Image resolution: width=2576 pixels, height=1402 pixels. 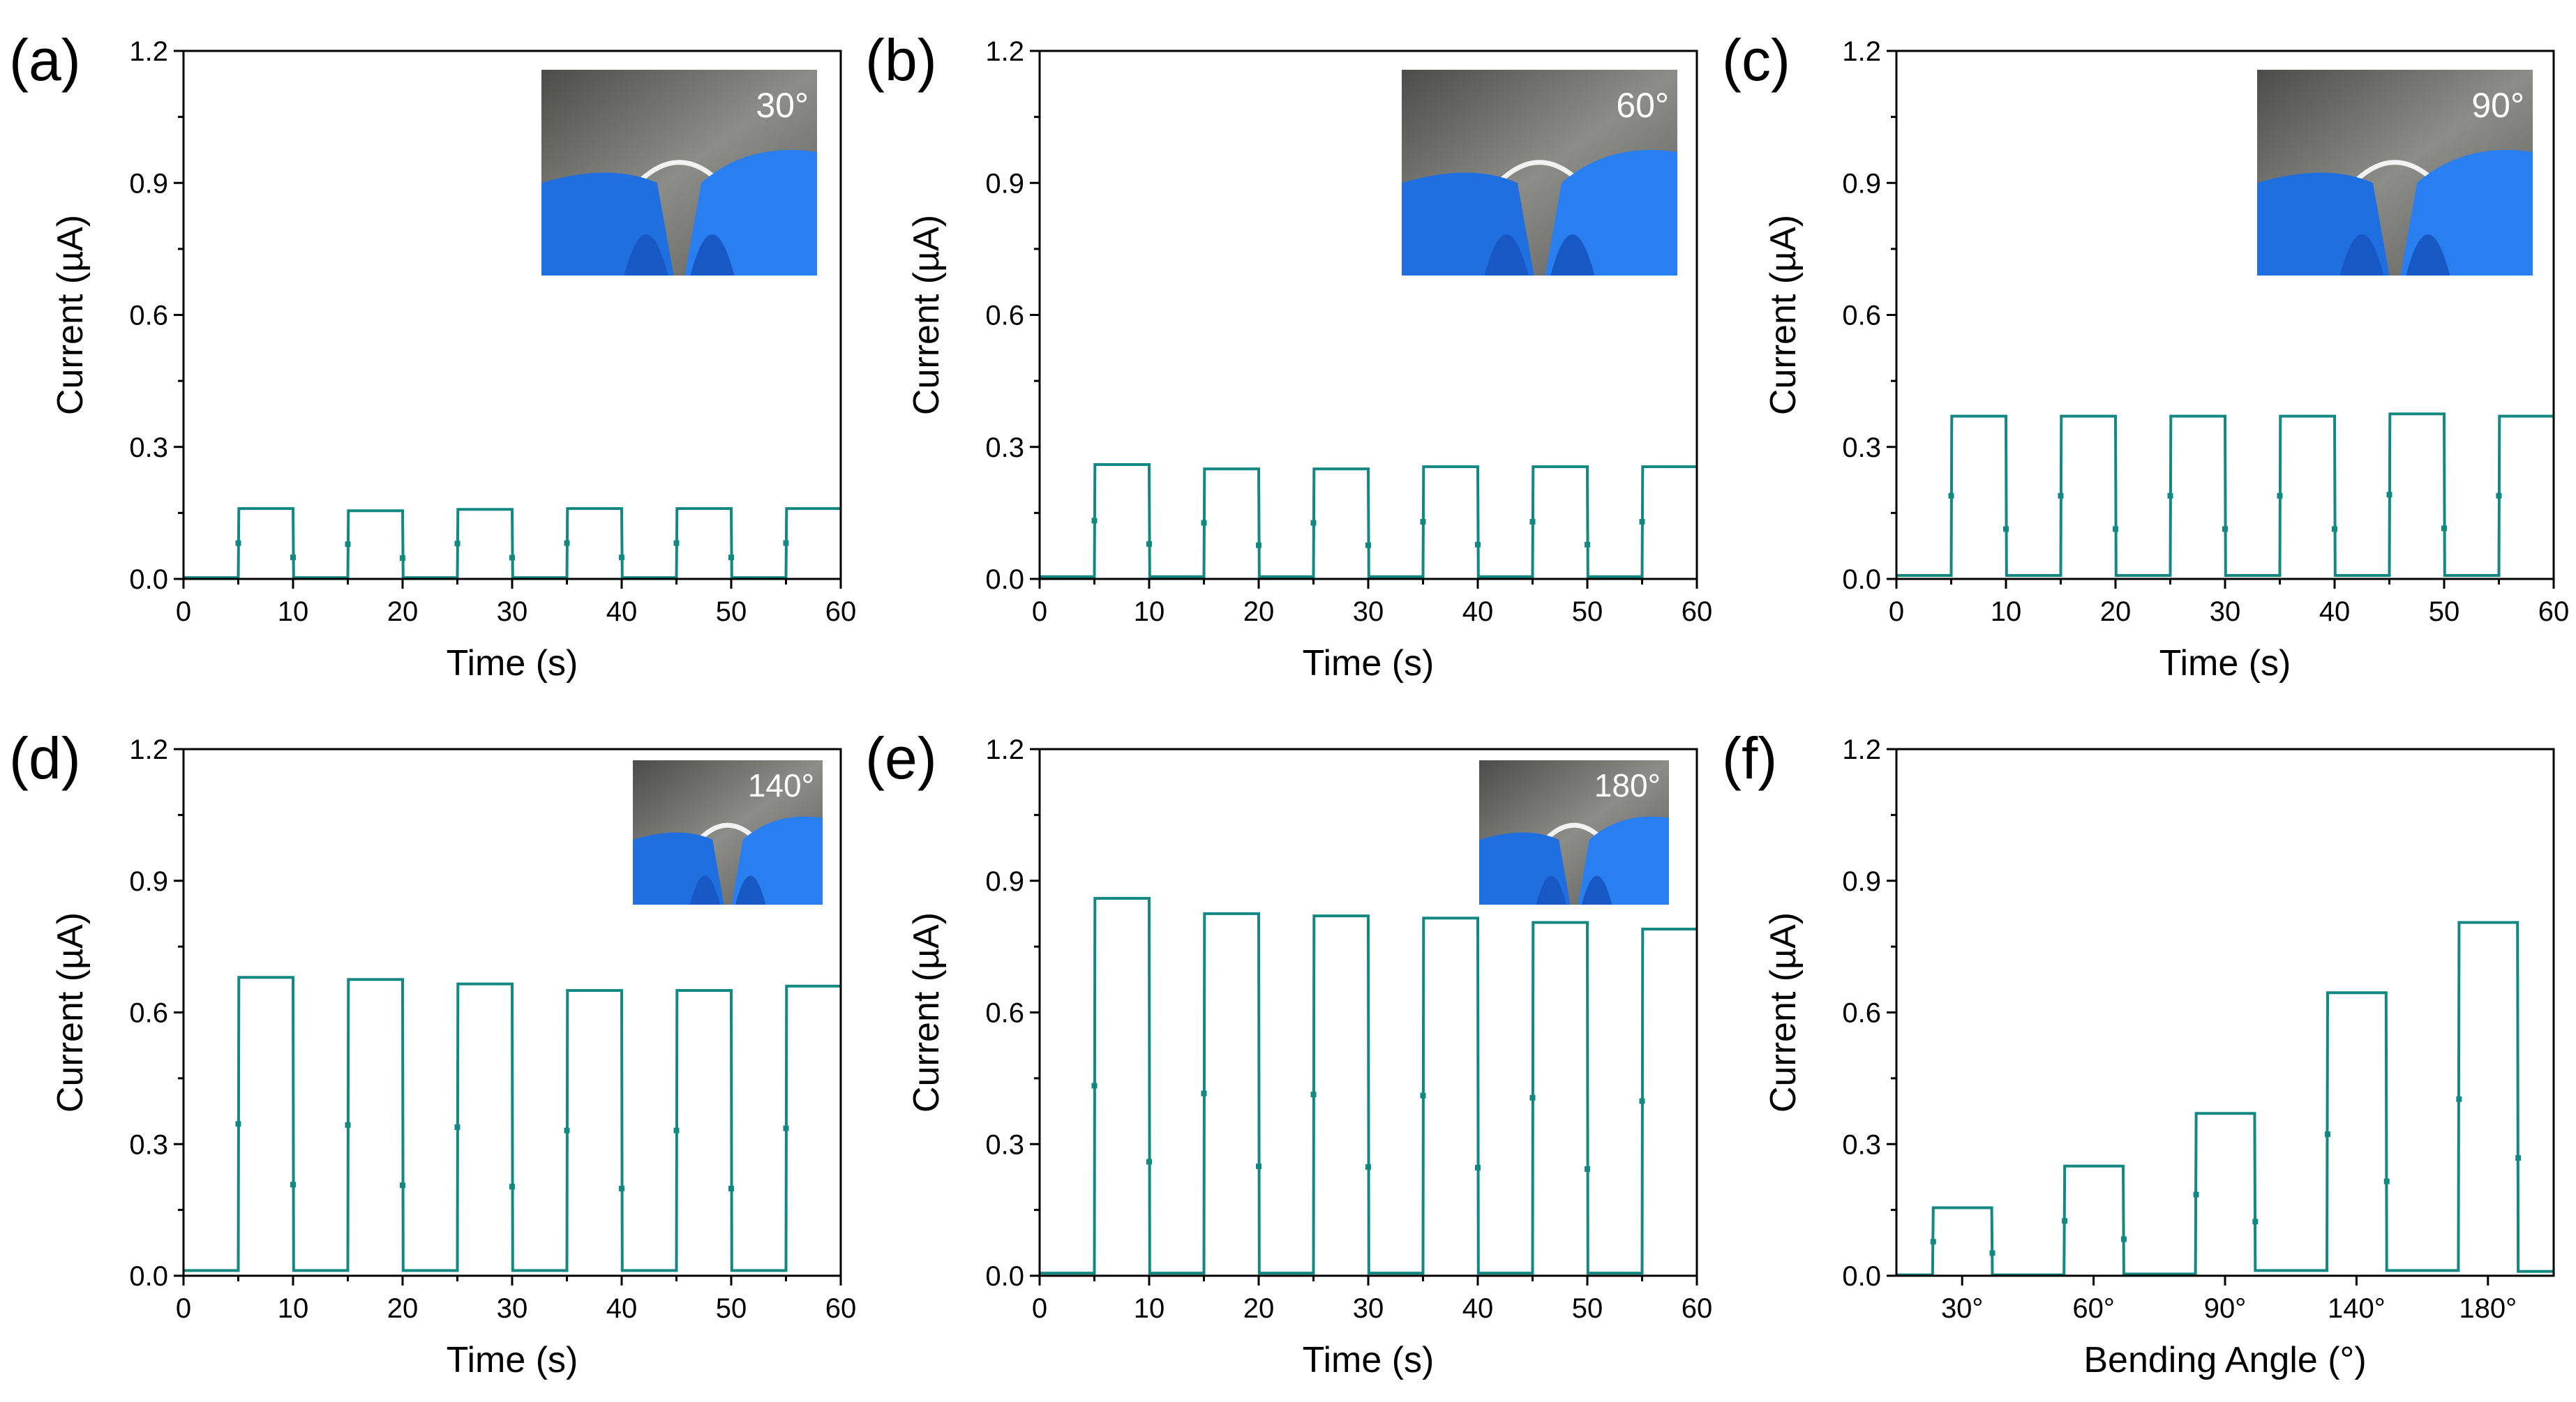 I want to click on x-tick-label: 90°, so click(x=2225, y=1309).